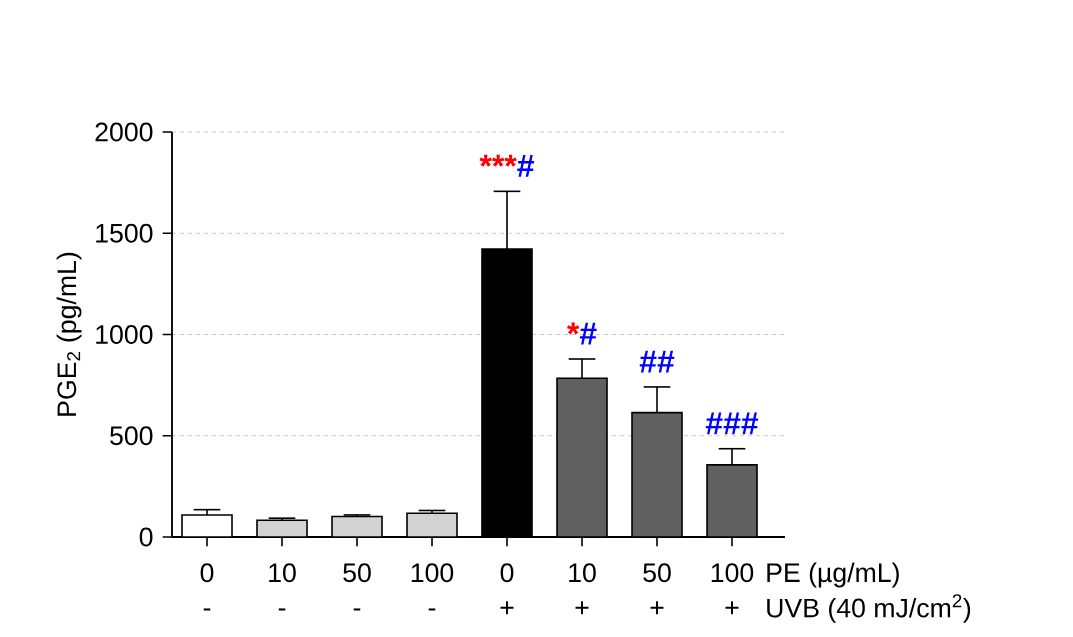 This screenshot has width=1073, height=637. I want to click on annotation: ***, so click(498, 160).